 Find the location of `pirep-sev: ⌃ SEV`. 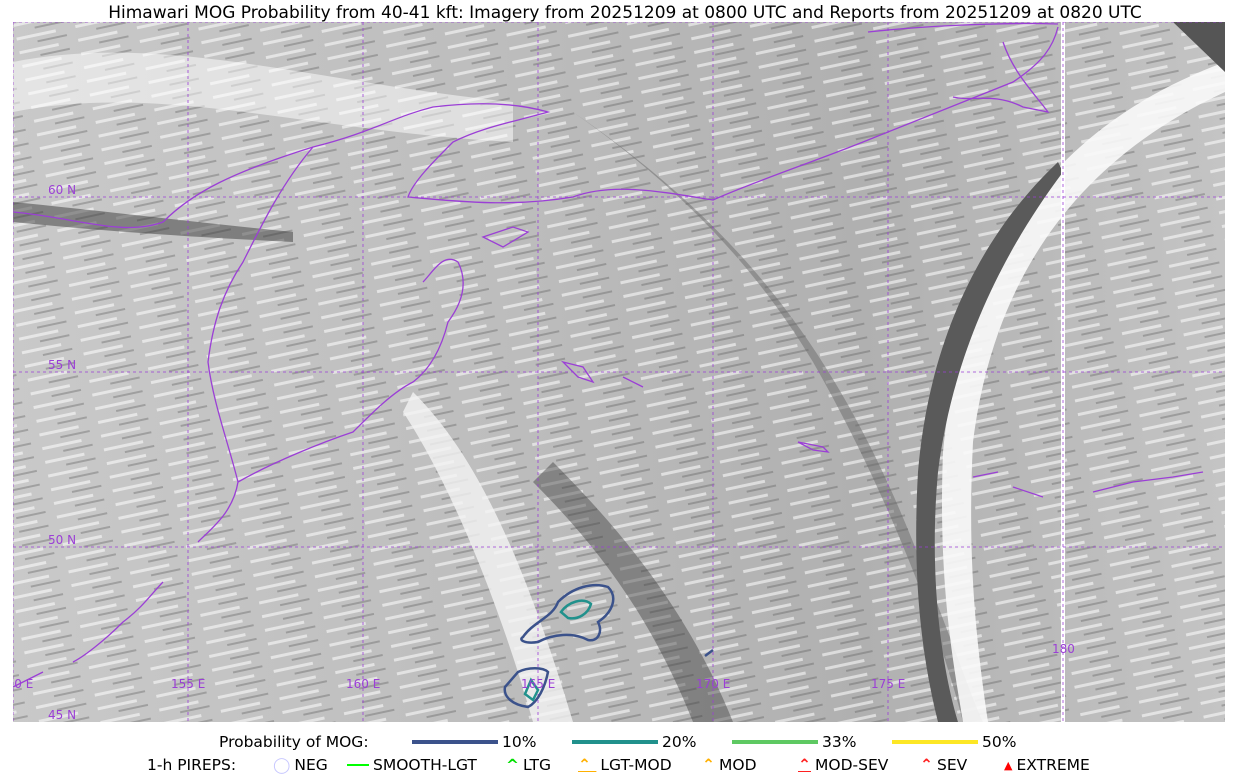

pirep-sev: ⌃ SEV is located at coordinates (943, 765).